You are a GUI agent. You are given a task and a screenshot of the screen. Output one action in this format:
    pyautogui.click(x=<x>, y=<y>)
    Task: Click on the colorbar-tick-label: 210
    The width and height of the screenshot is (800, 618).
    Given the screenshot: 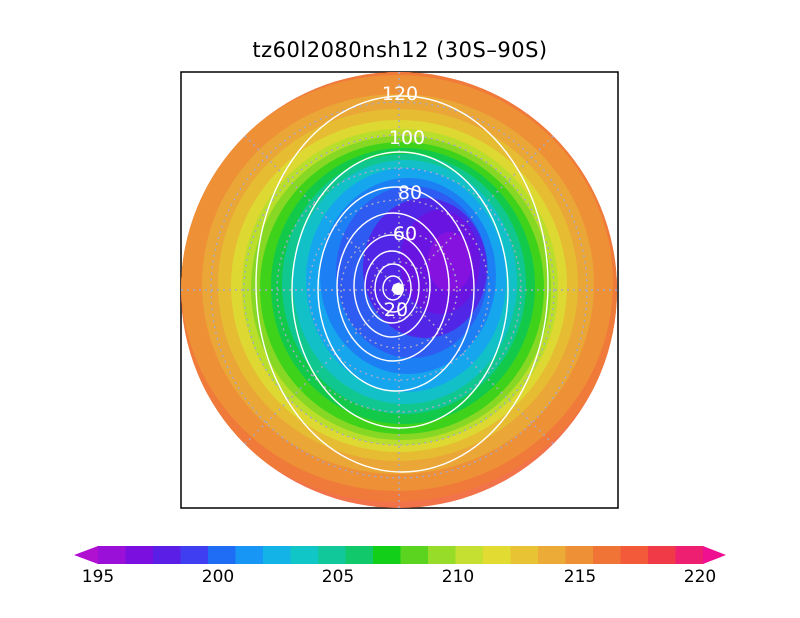 What is the action you would take?
    pyautogui.click(x=458, y=577)
    